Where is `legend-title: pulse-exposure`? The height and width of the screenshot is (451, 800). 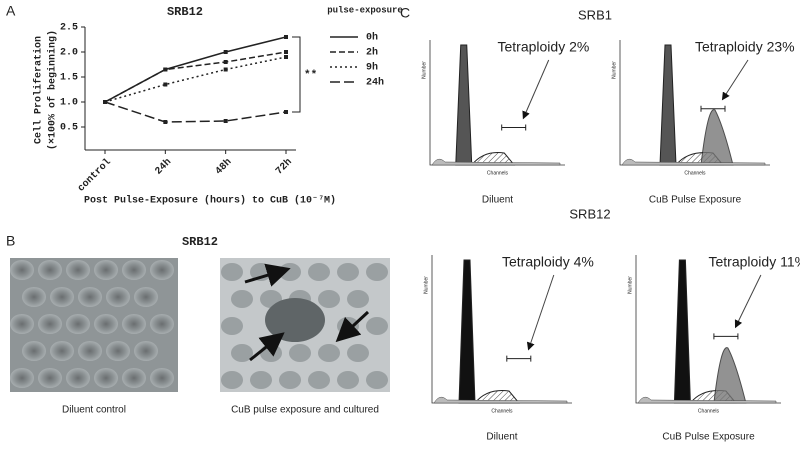
legend-title: pulse-exposure is located at coordinates (365, 10).